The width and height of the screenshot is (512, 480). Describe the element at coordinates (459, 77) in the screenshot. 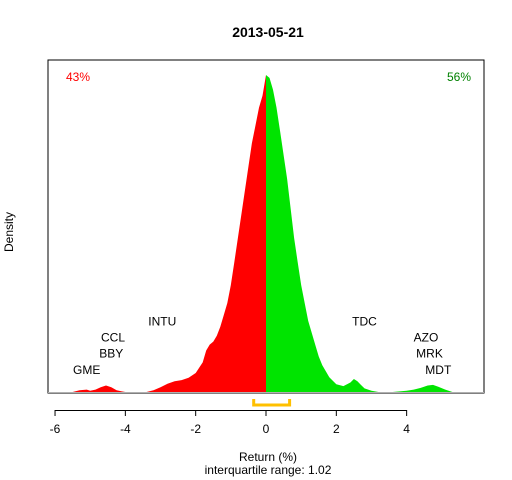

I see `positive-share-label: 56%` at that location.